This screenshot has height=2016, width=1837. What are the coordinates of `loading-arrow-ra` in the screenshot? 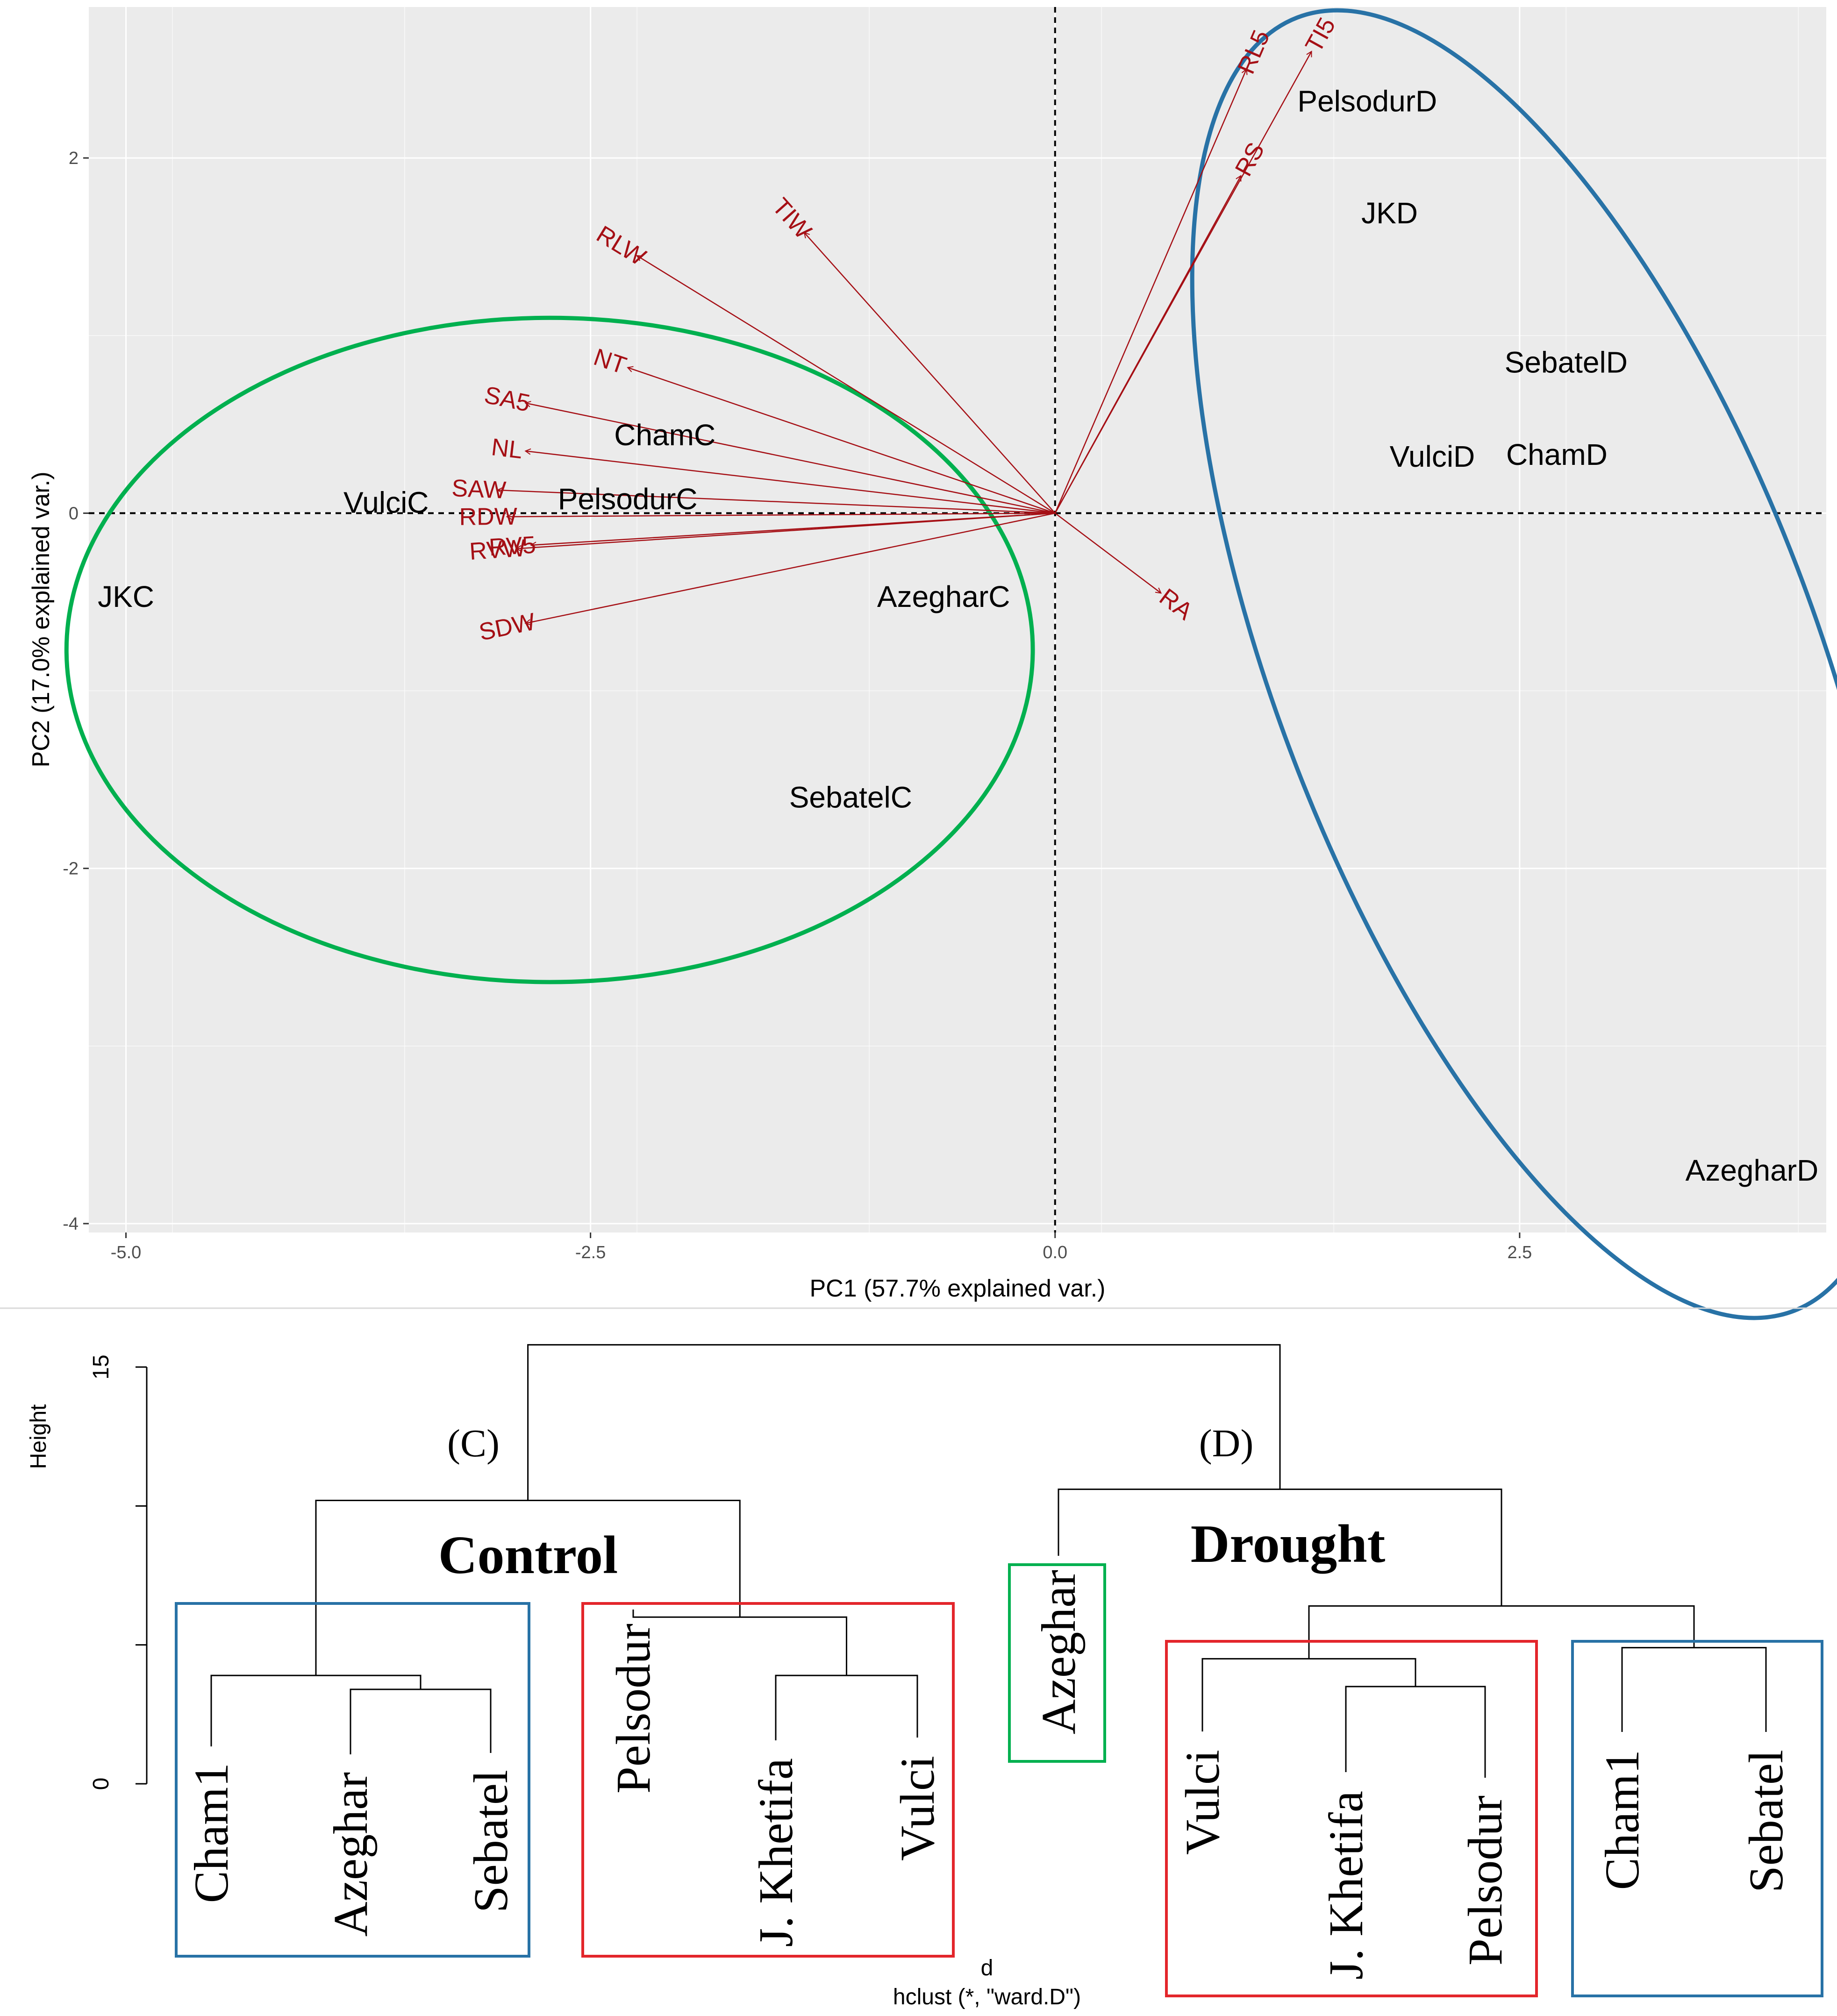 It's located at (1108, 553).